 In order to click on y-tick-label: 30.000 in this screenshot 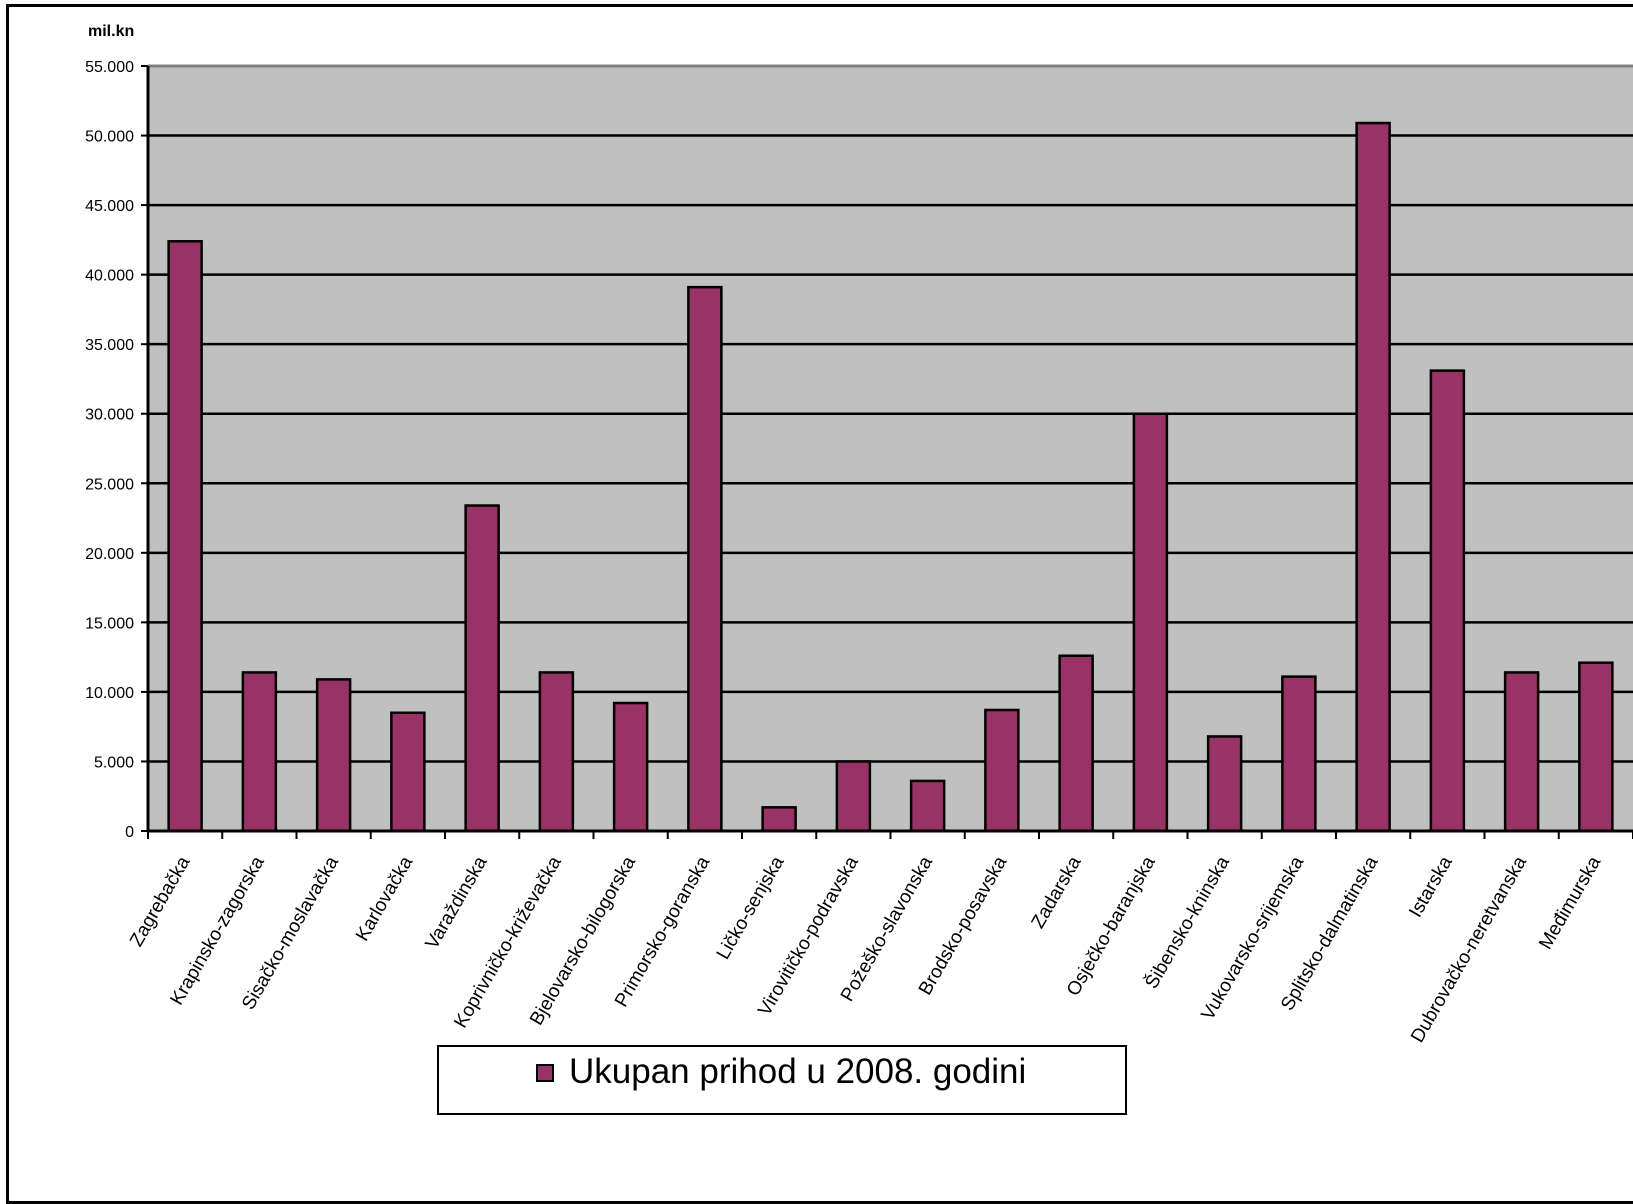, I will do `click(109, 415)`.